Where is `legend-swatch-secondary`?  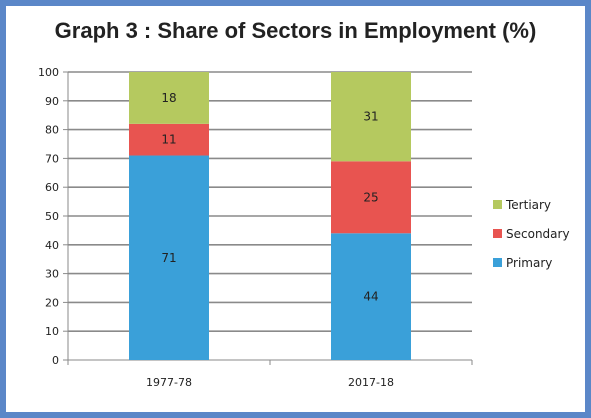
legend-swatch-secondary is located at coordinates (497, 233).